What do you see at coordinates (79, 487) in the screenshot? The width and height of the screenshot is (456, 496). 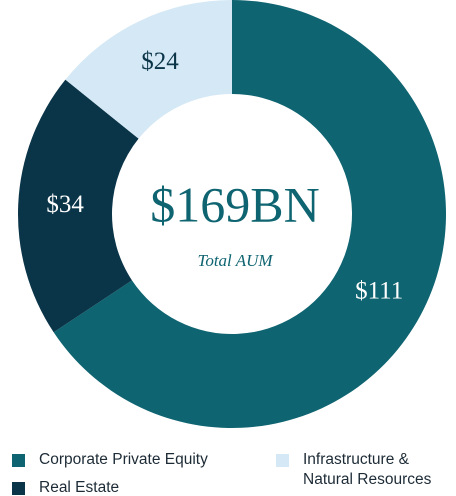 I see `legend-label: Real Estate` at bounding box center [79, 487].